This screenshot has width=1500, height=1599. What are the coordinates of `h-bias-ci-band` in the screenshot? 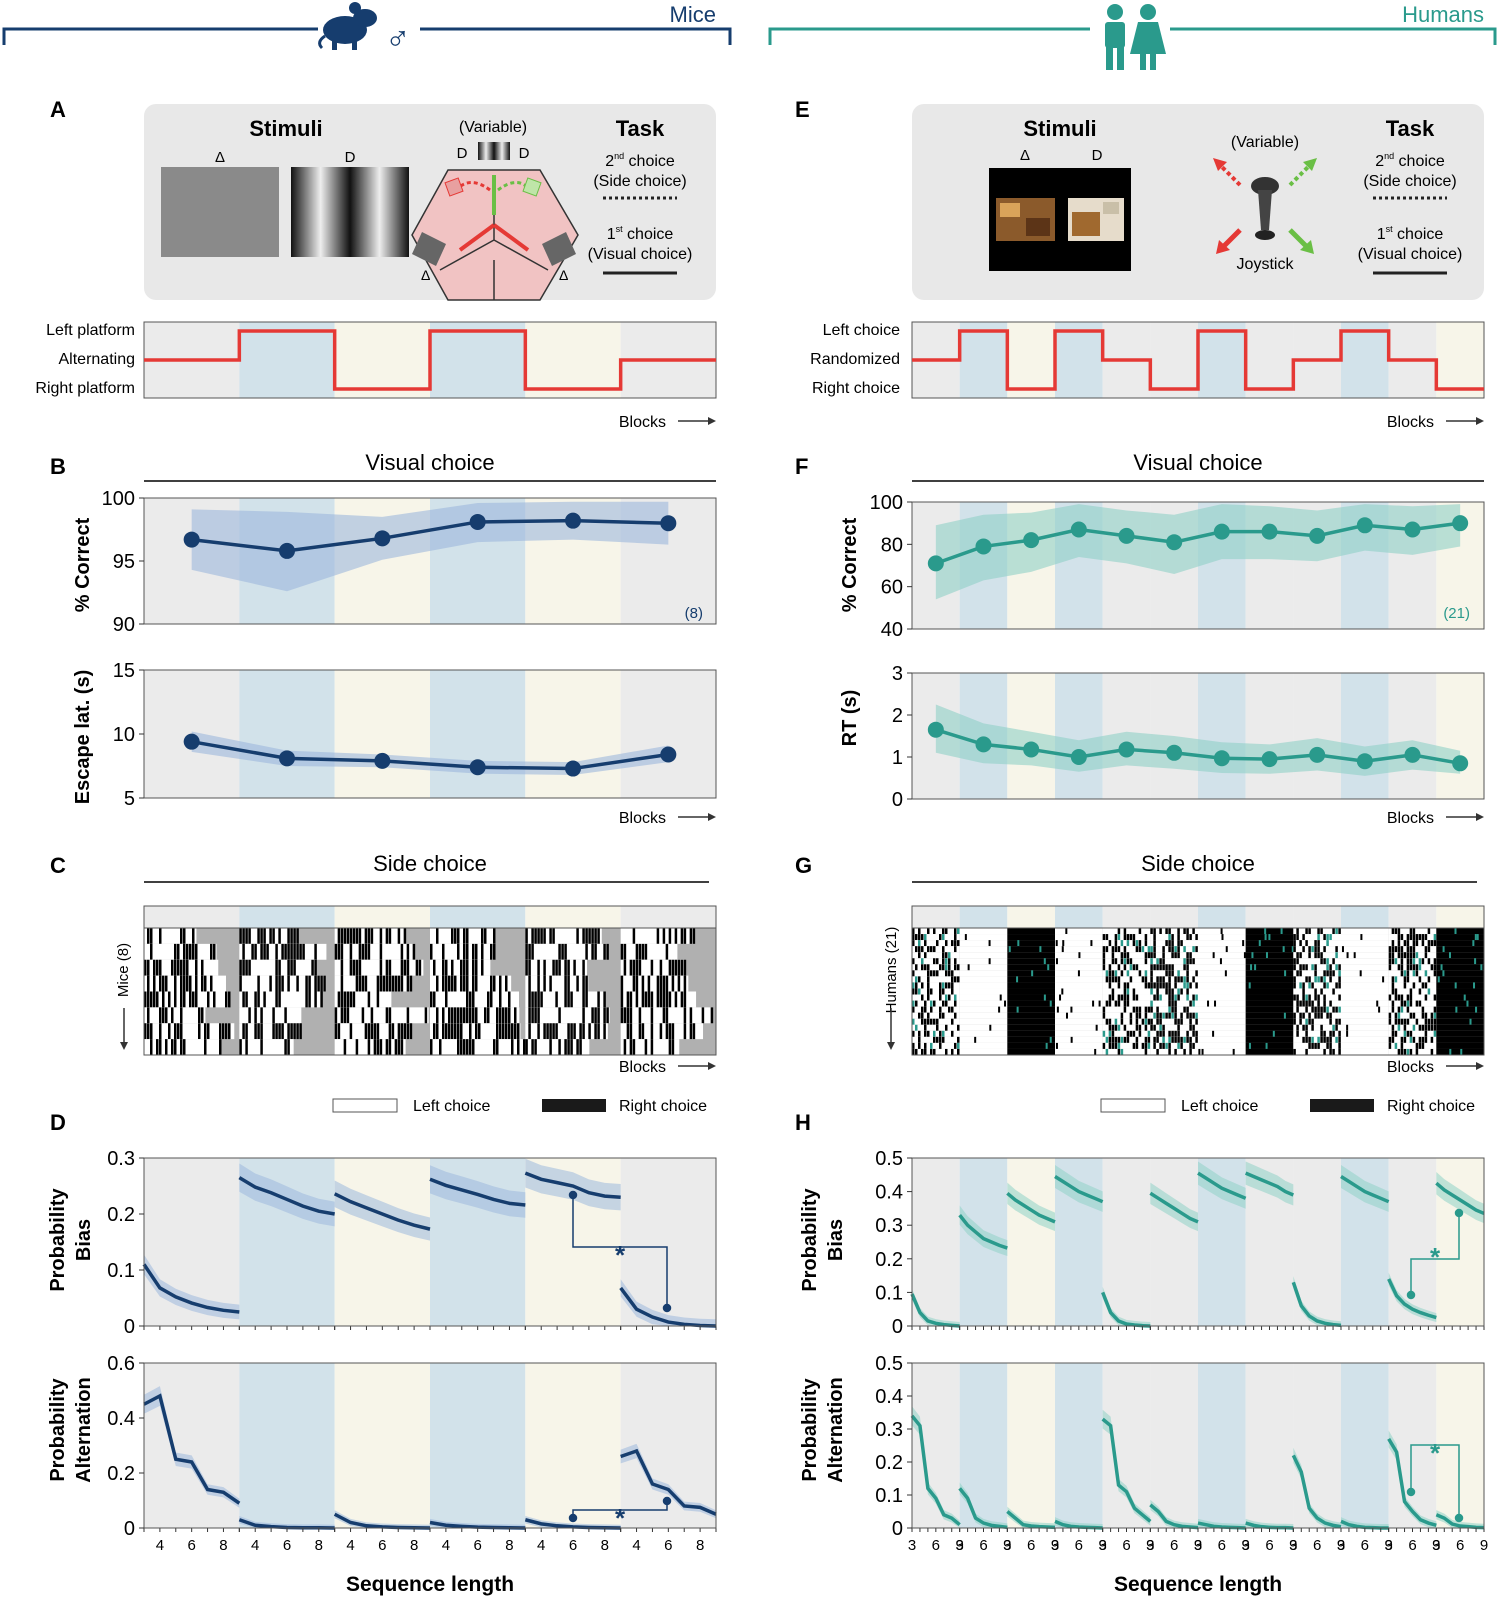 It's located at (1222, 1185).